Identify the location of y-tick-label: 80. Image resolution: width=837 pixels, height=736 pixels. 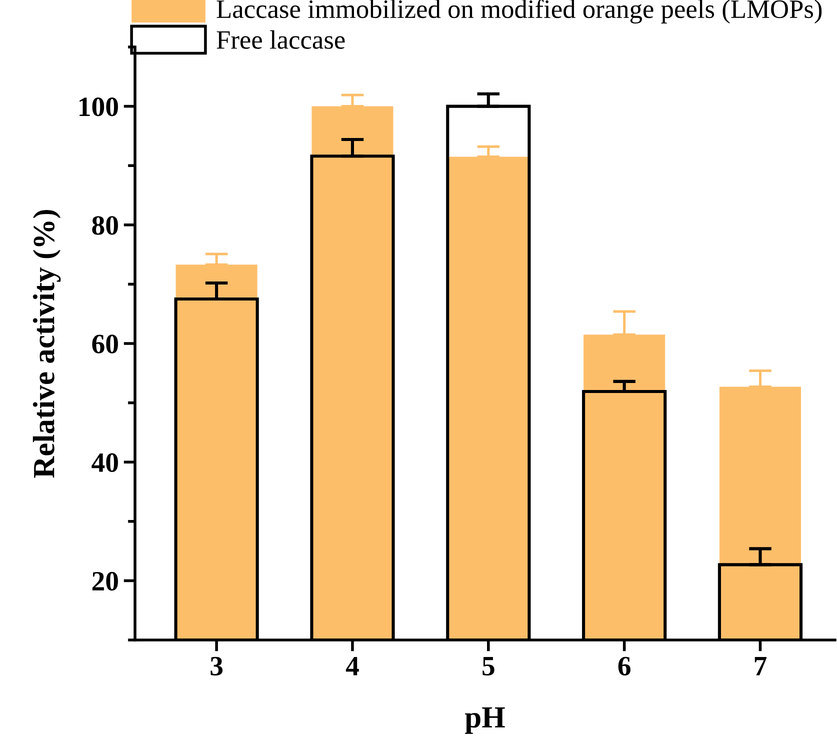
(105, 225).